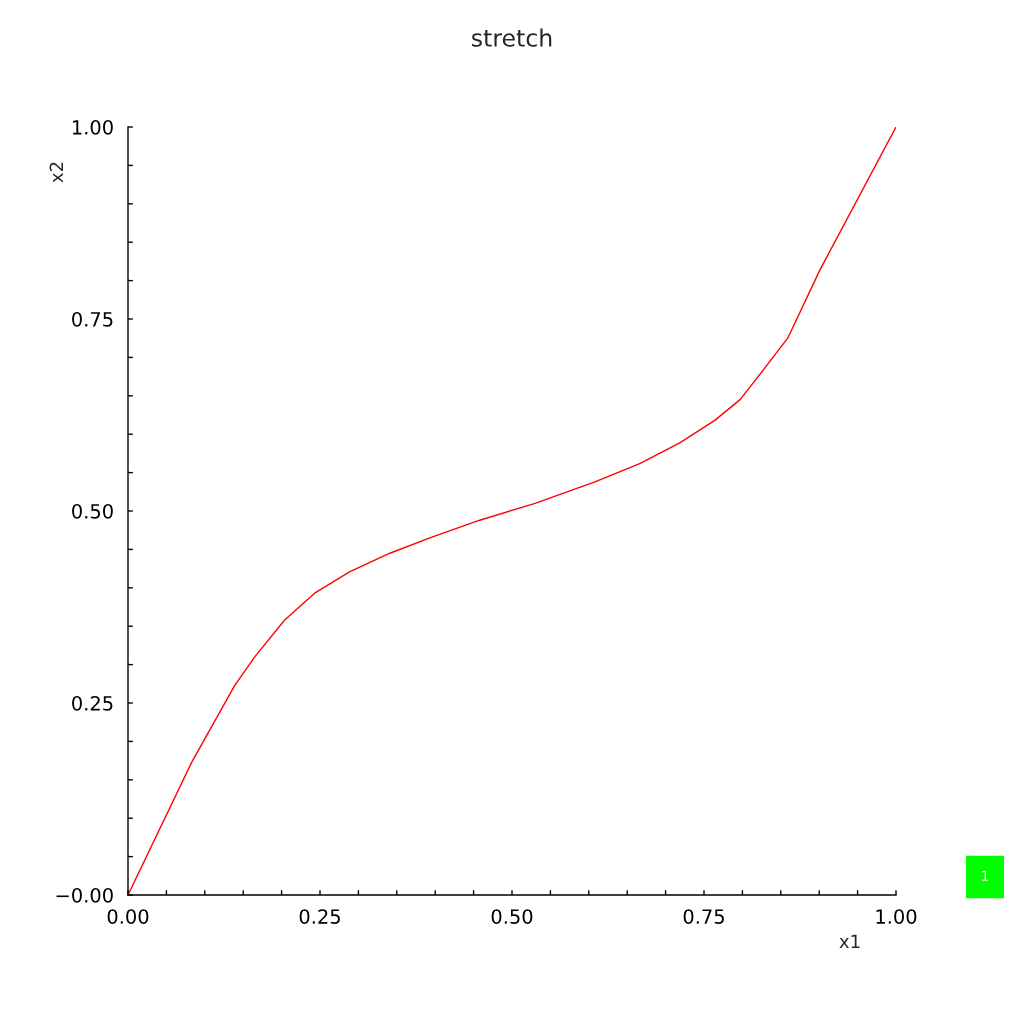  Describe the element at coordinates (92, 703) in the screenshot. I see `y-tick-label: 0.25` at that location.